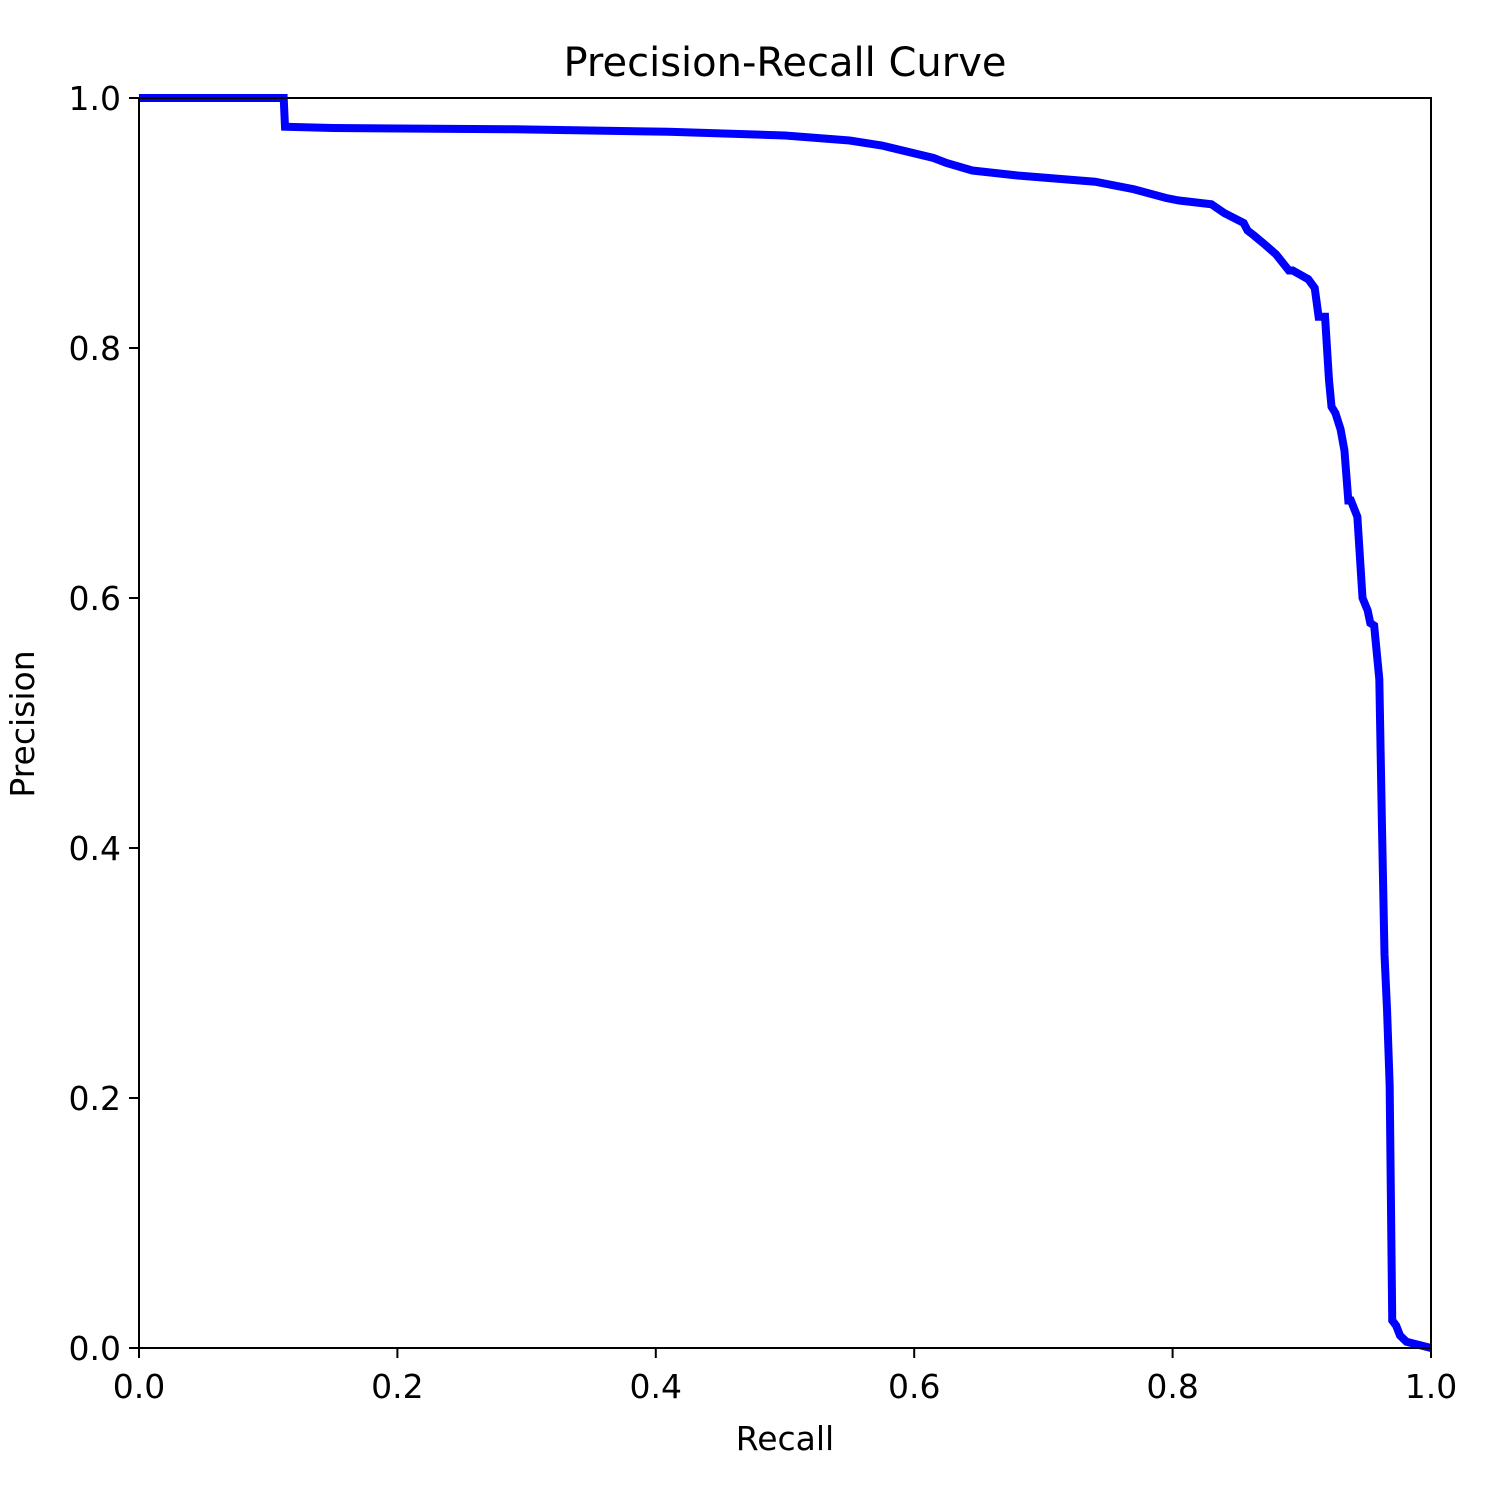 The width and height of the screenshot is (1487, 1500). I want to click on x-tick-label: 0.4, so click(656, 1386).